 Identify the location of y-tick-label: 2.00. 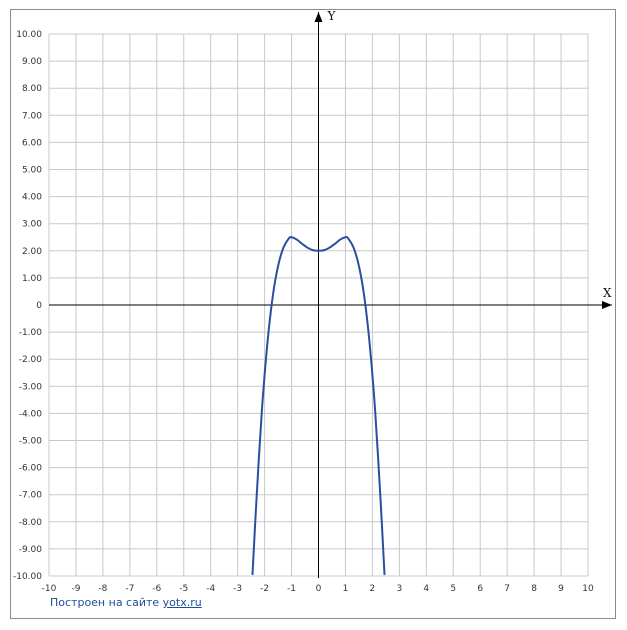
(32, 252).